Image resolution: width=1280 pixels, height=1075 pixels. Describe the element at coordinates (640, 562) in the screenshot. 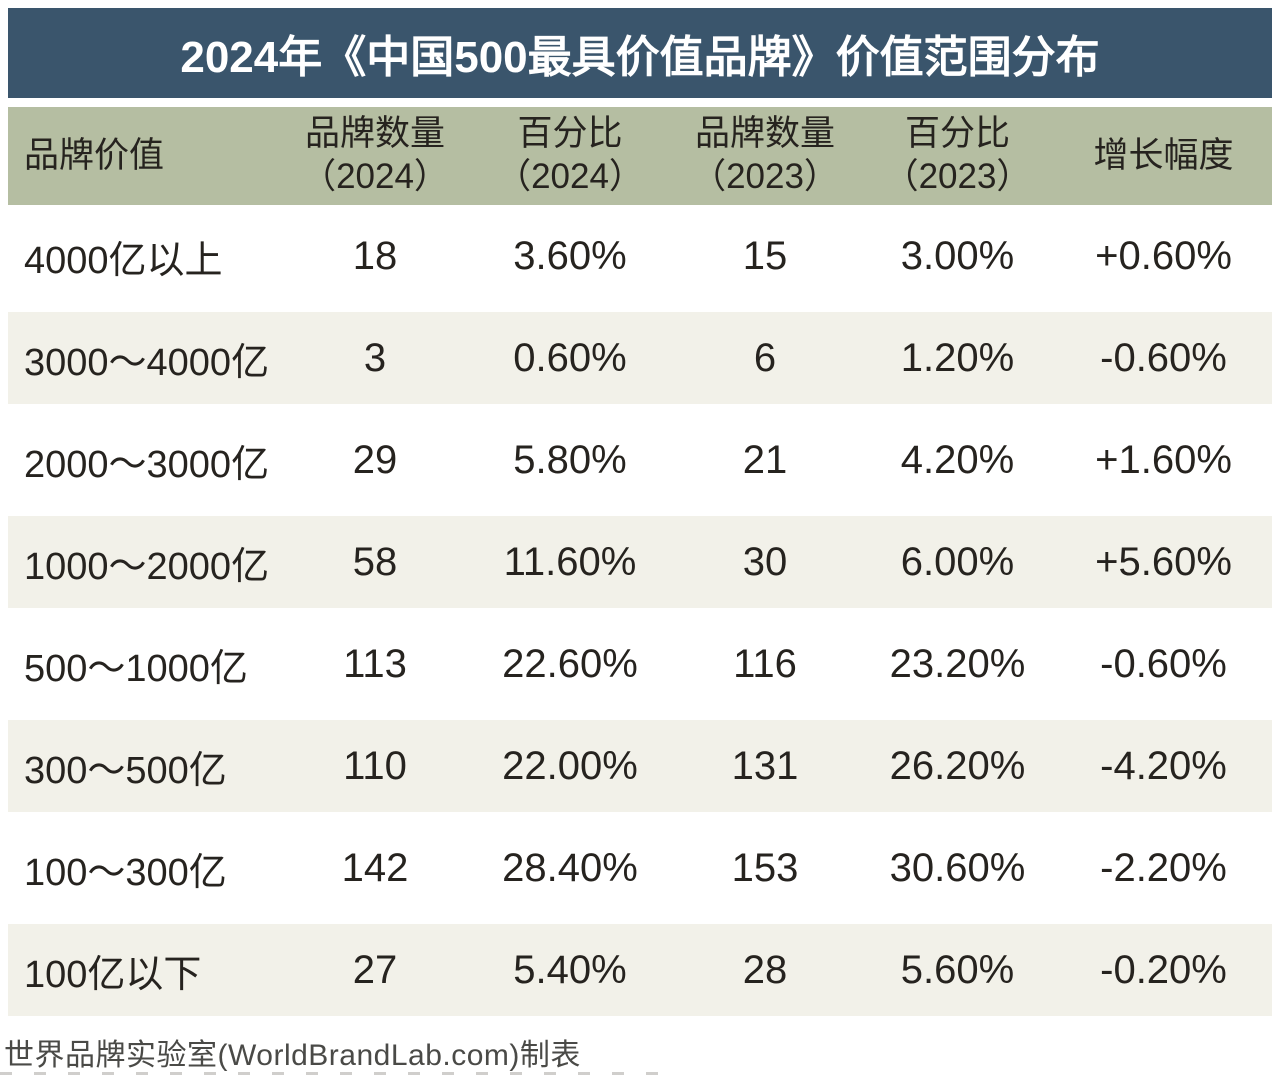

I see `table-row: 1000～2000亿 58 11.60% 30 6.00% +5.60%` at that location.